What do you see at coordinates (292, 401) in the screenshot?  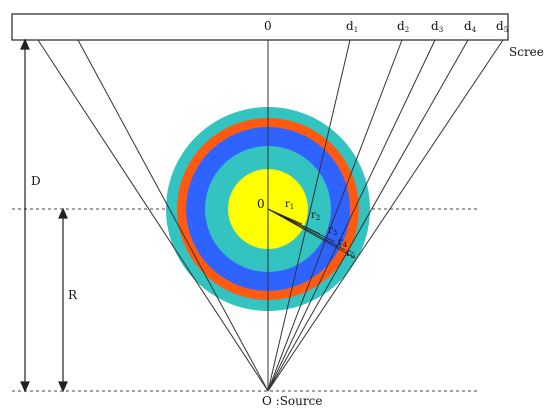 I see `source-label: O :Source` at bounding box center [292, 401].